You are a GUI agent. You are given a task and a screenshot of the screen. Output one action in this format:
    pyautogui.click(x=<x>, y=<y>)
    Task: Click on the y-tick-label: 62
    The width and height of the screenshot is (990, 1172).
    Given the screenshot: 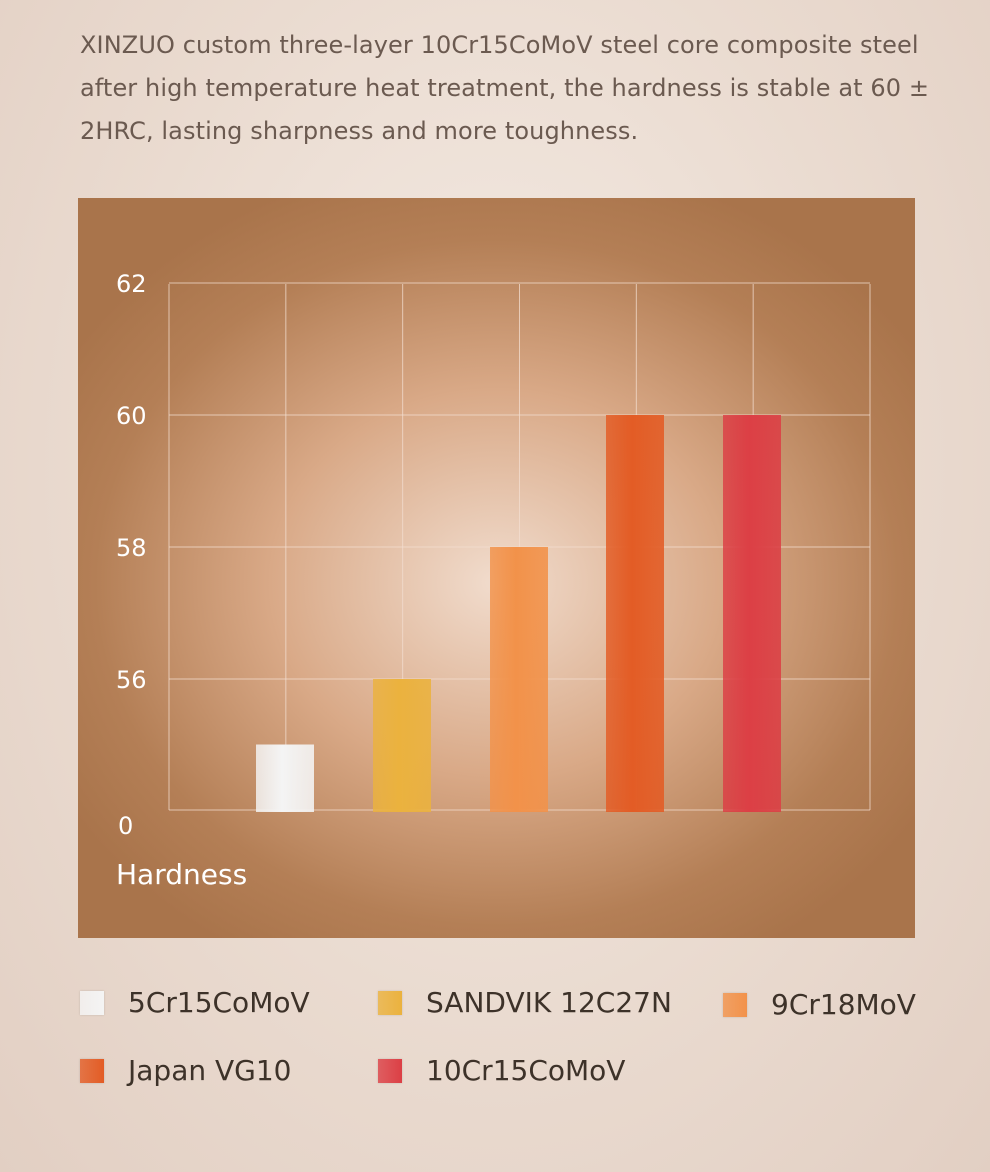 What is the action you would take?
    pyautogui.click(x=131, y=284)
    